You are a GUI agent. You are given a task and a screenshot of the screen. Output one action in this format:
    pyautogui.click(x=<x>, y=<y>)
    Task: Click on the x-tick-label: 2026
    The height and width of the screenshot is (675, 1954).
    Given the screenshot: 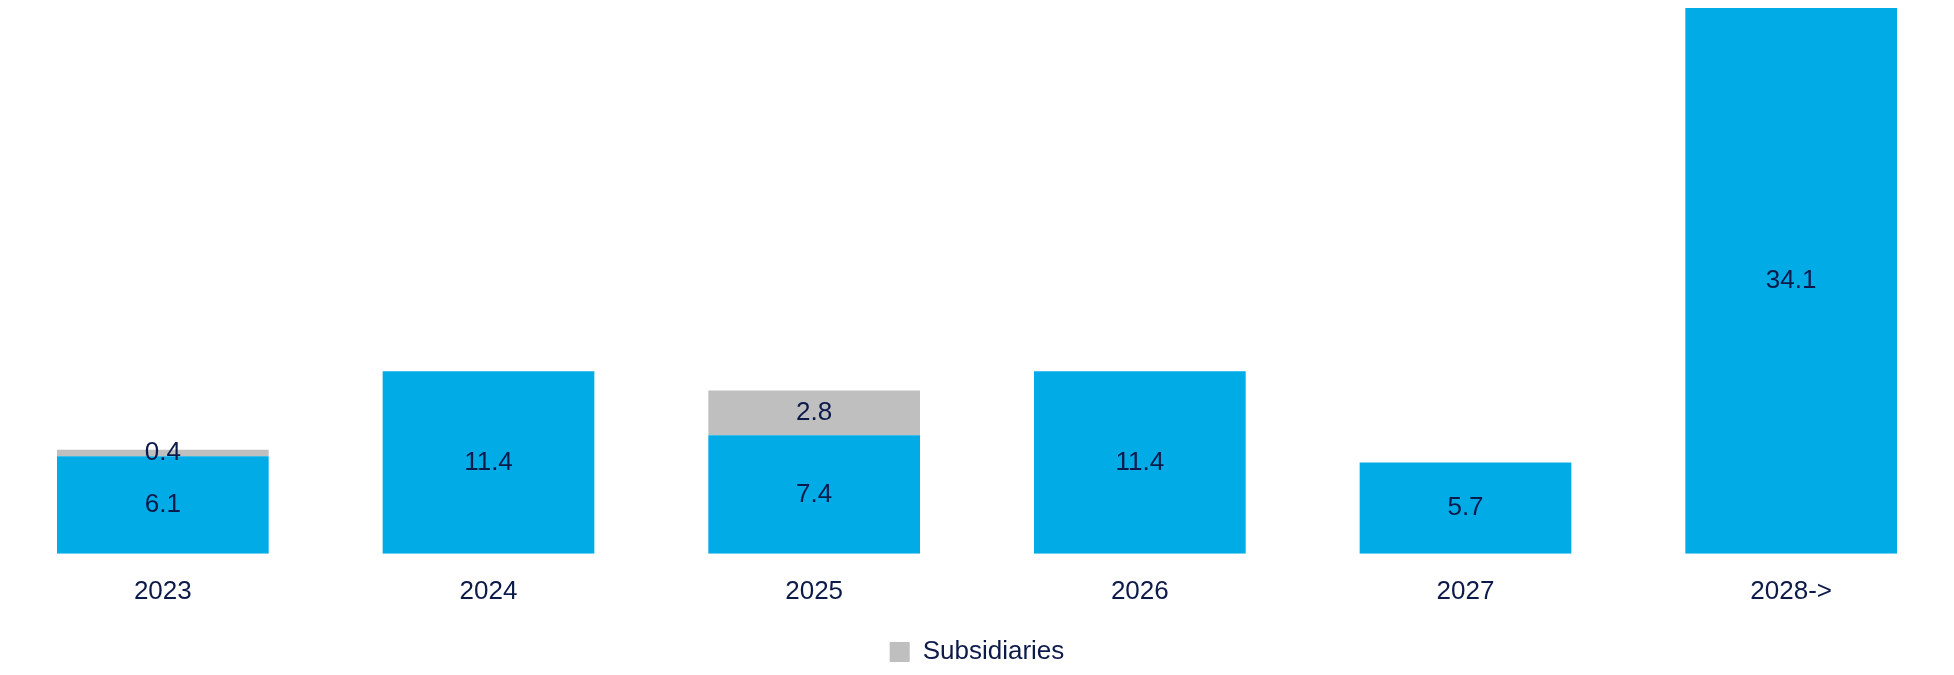 What is the action you would take?
    pyautogui.click(x=1139, y=589)
    